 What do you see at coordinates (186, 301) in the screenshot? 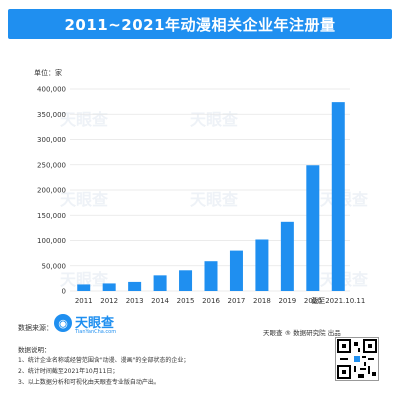
I see `x-tick-label: 2015` at bounding box center [186, 301].